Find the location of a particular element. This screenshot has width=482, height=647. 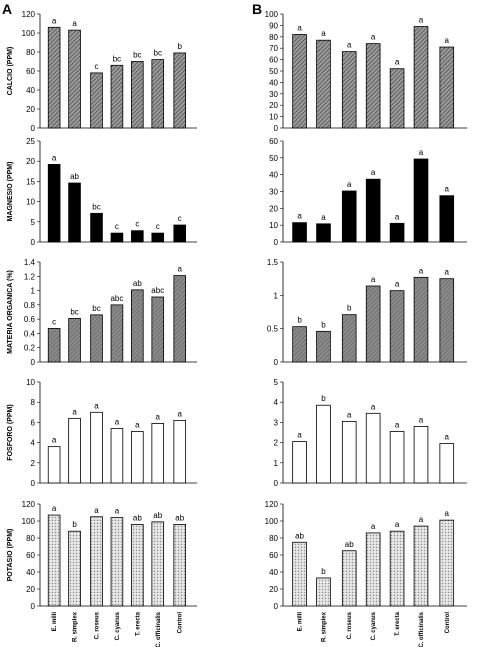

y-tick-label: 15 is located at coordinates (30, 181).